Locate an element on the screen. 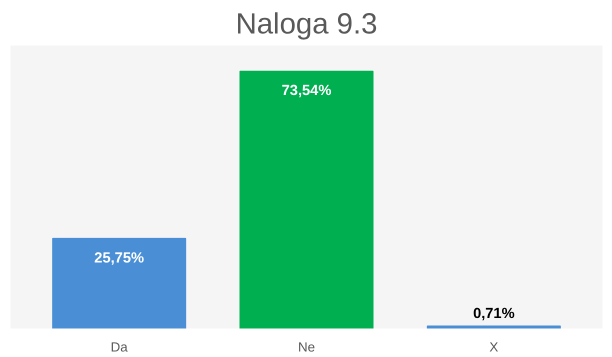 This screenshot has width=612, height=357. data-label: 0,71% is located at coordinates (494, 314).